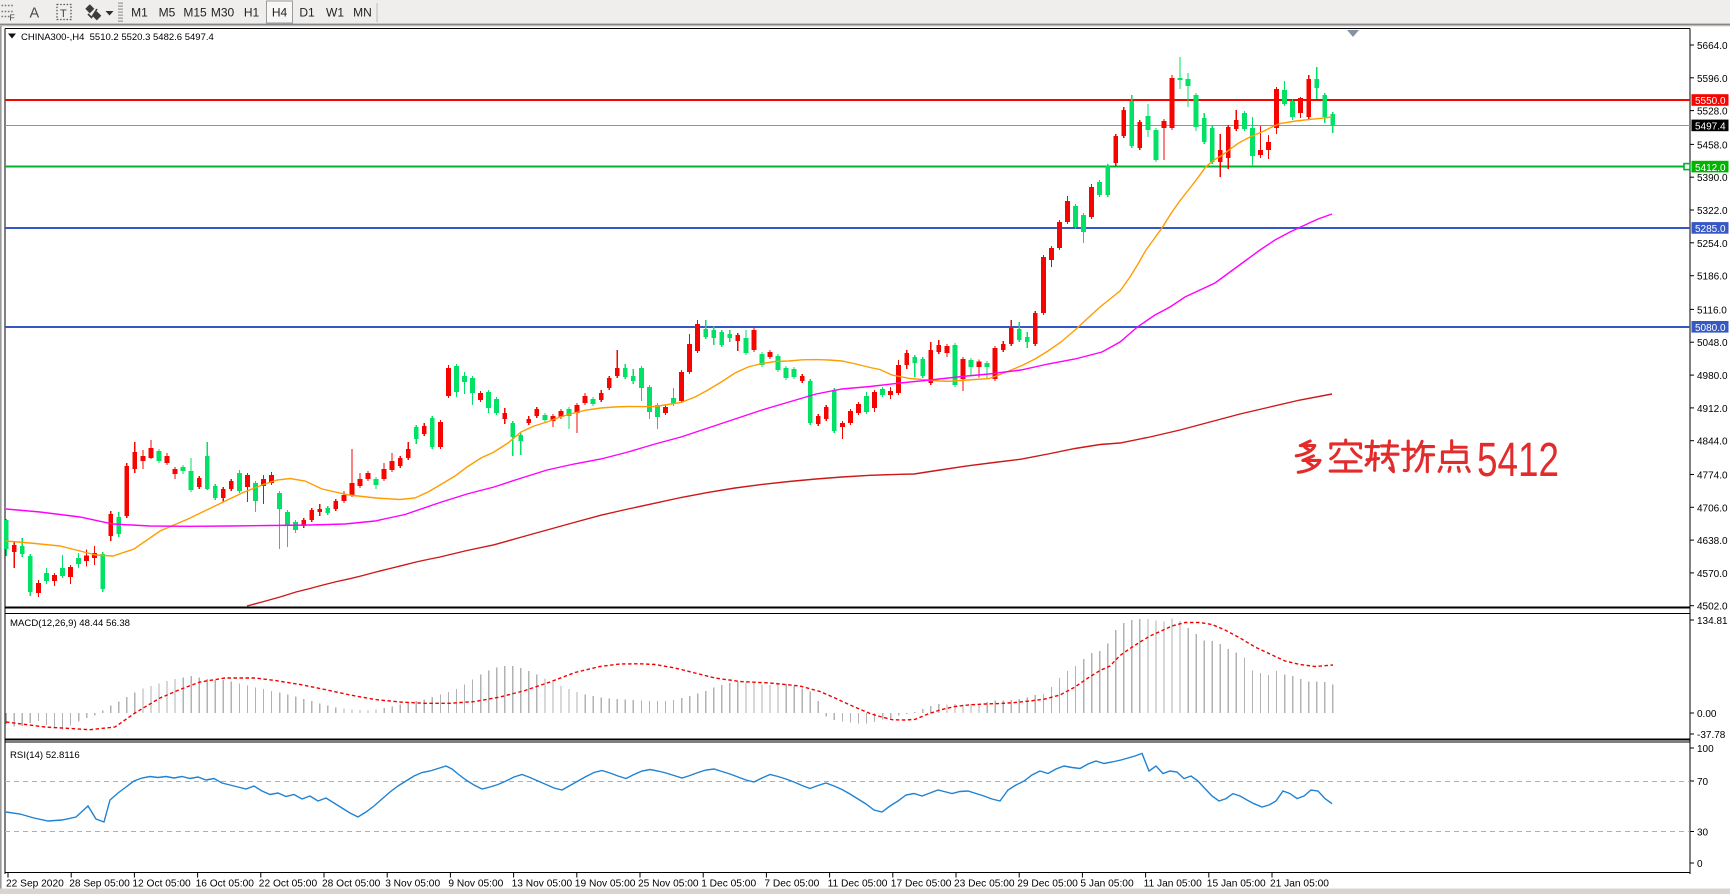 This screenshot has height=894, width=1730. I want to click on svg-text: 16 Oct 05:00, so click(225, 884).